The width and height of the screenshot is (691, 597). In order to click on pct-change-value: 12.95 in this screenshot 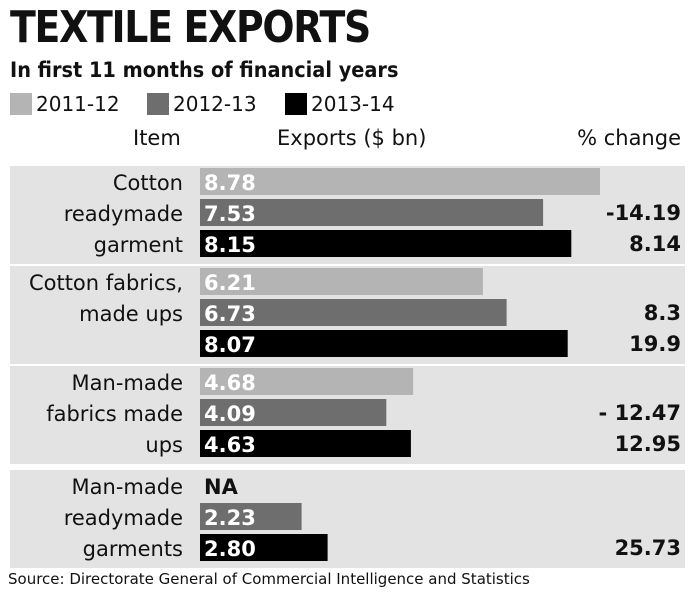, I will do `click(647, 444)`.